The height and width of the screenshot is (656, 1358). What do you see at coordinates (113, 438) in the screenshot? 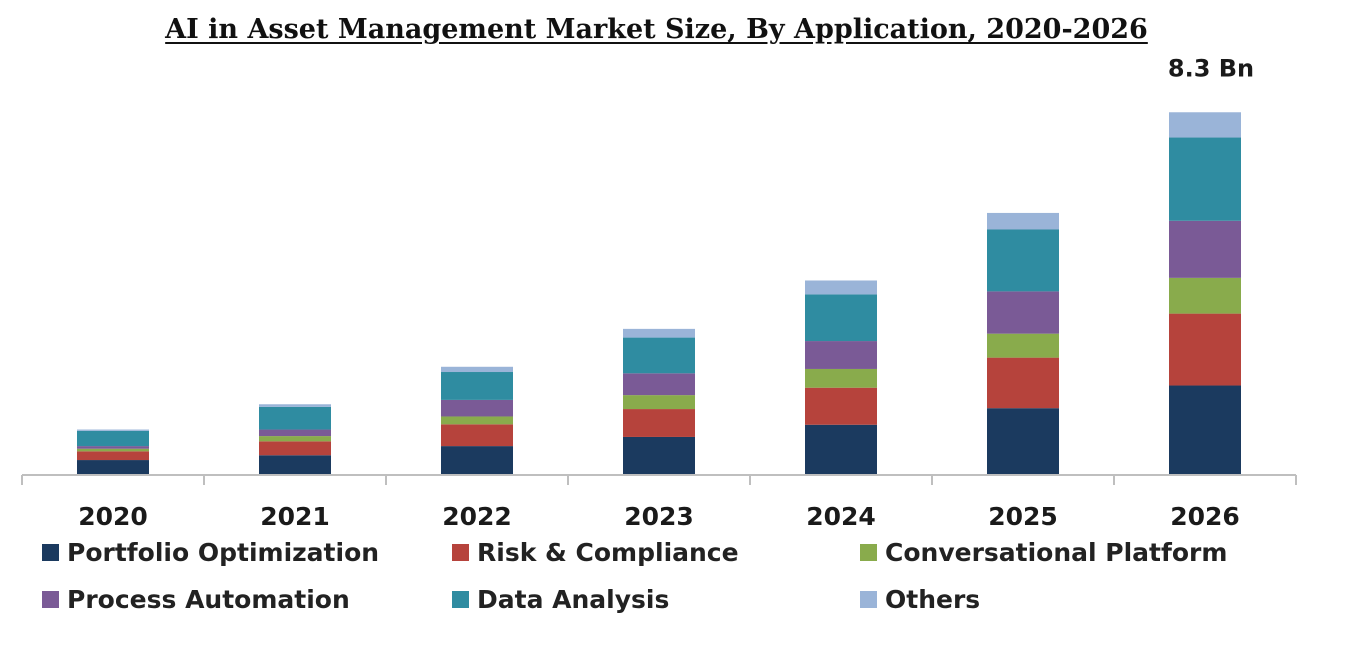
I see `bar-data-analysis-2020` at bounding box center [113, 438].